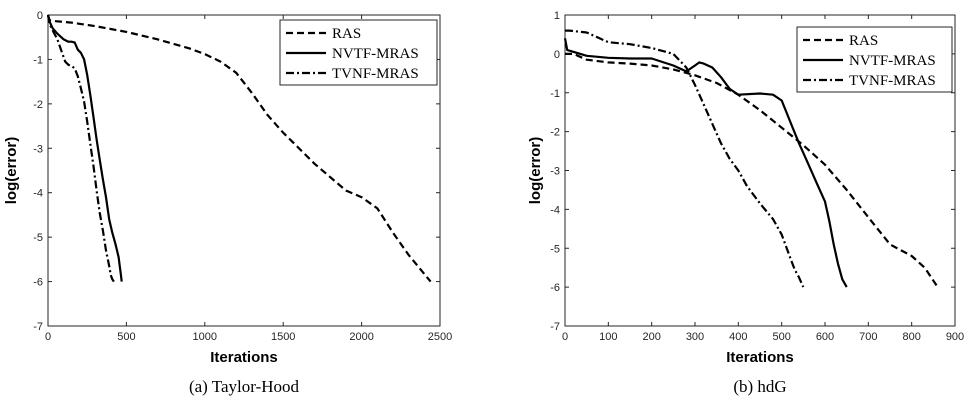  What do you see at coordinates (651, 337) in the screenshot?
I see `x-tick-label: 200` at bounding box center [651, 337].